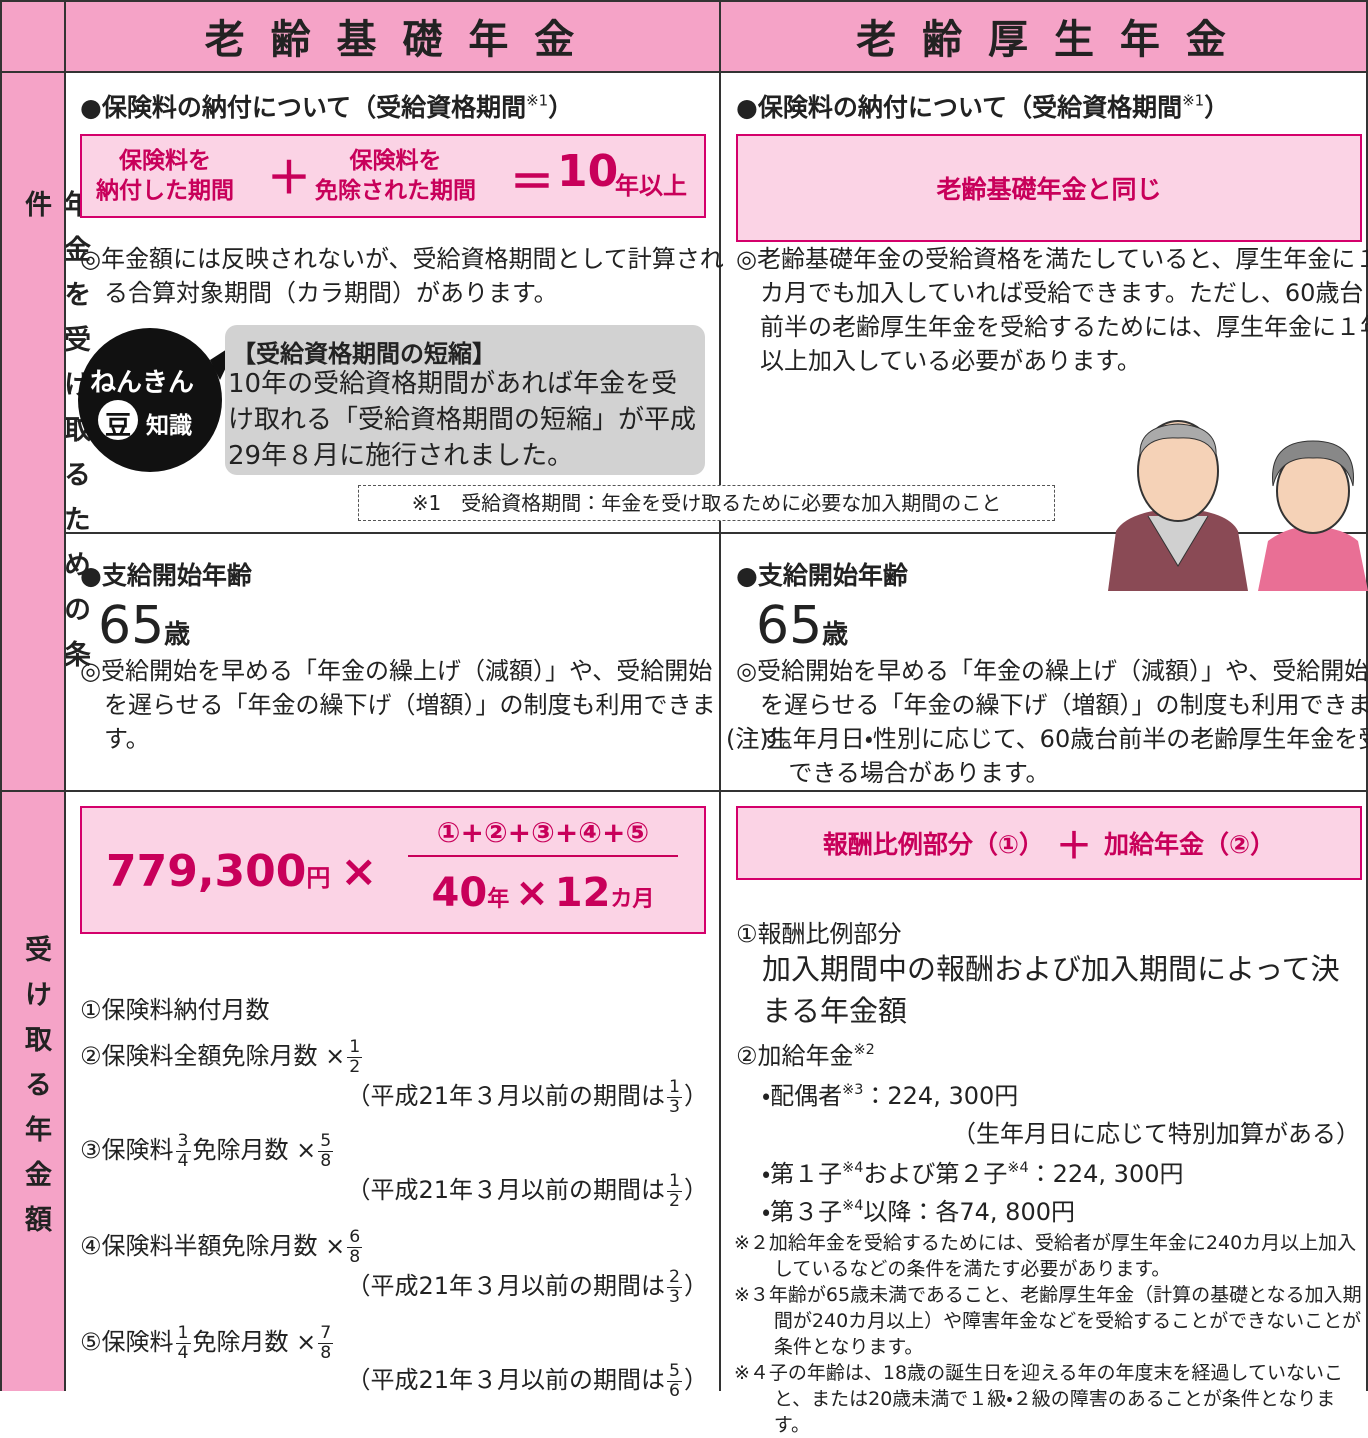 The height and width of the screenshot is (1438, 1368). What do you see at coordinates (819, 934) in the screenshot?
I see `text: ①報酬比例部分` at bounding box center [819, 934].